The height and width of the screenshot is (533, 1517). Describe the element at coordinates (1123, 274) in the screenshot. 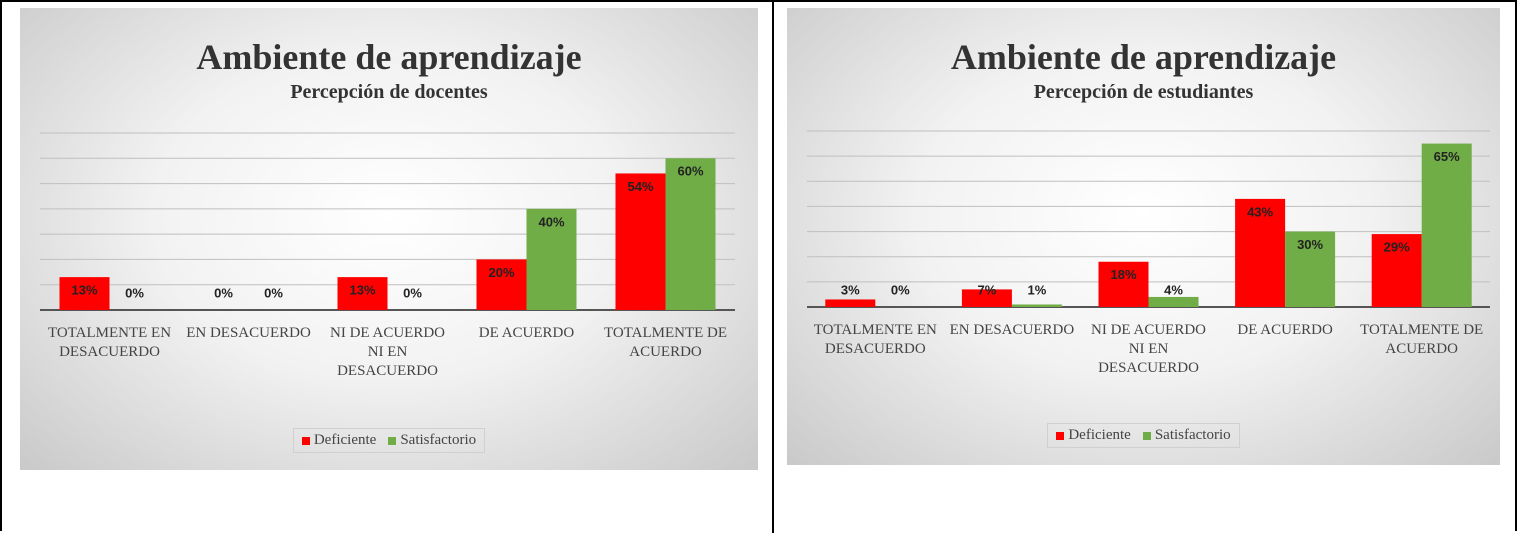

I see `data-label: 18%` at that location.